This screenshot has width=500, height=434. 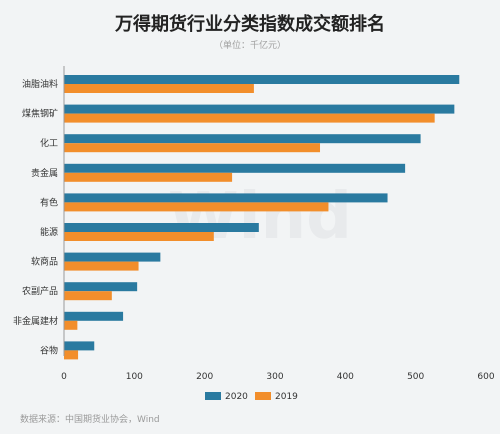 What do you see at coordinates (415, 377) in the screenshot?
I see `x-tick-label: 500` at bounding box center [415, 377].